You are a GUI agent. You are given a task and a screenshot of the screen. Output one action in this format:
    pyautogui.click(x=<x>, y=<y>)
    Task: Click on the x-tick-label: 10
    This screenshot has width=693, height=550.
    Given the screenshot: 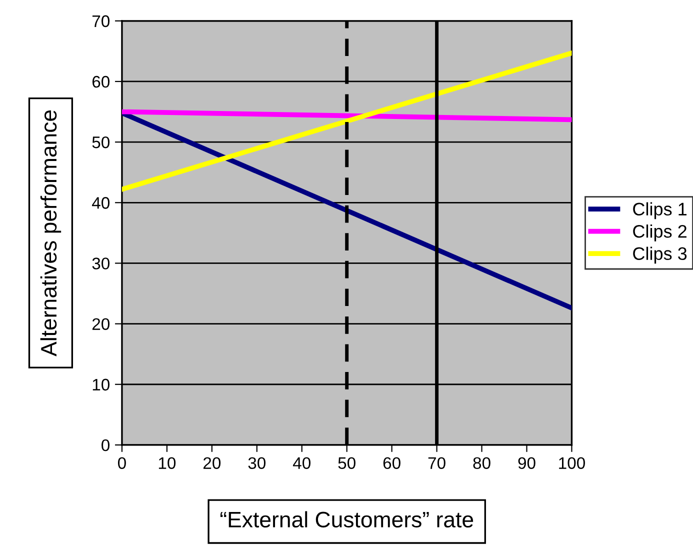 What is the action you would take?
    pyautogui.click(x=167, y=463)
    